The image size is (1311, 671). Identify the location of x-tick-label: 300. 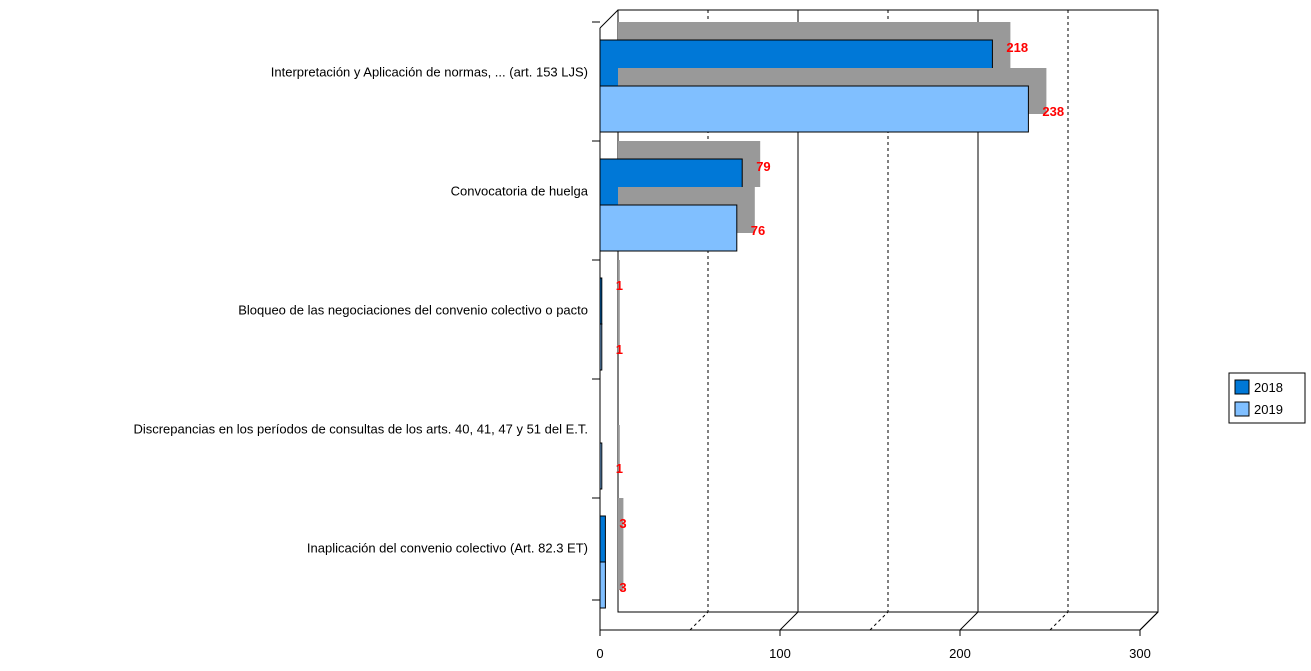
(1140, 653).